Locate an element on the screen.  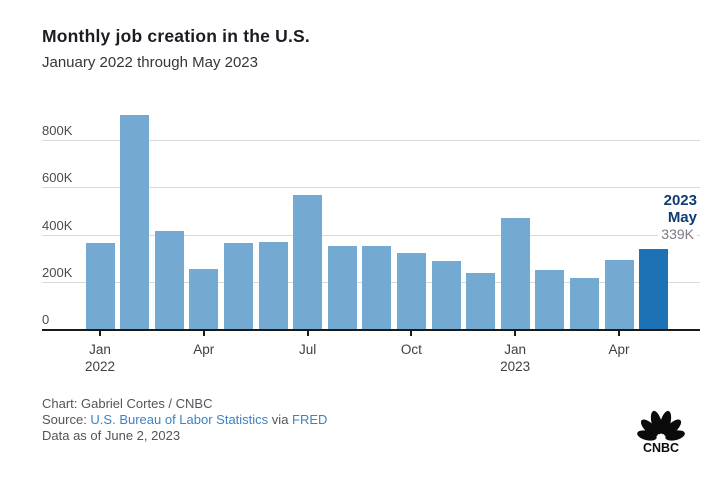
annotation-year: 2023 is located at coordinates (680, 200).